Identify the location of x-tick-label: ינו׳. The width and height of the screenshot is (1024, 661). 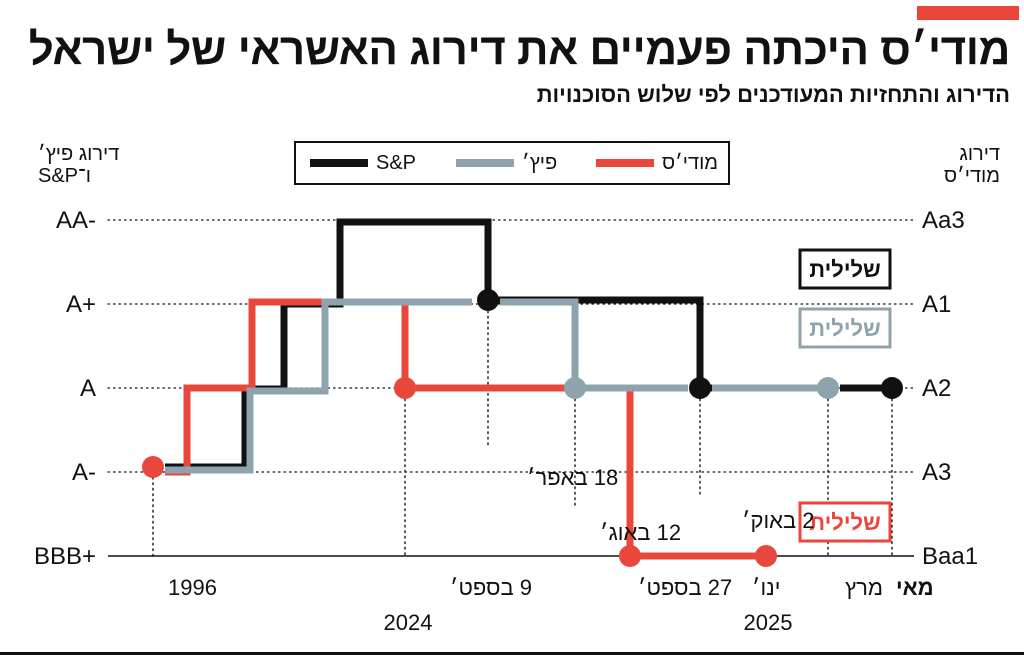
(766, 587).